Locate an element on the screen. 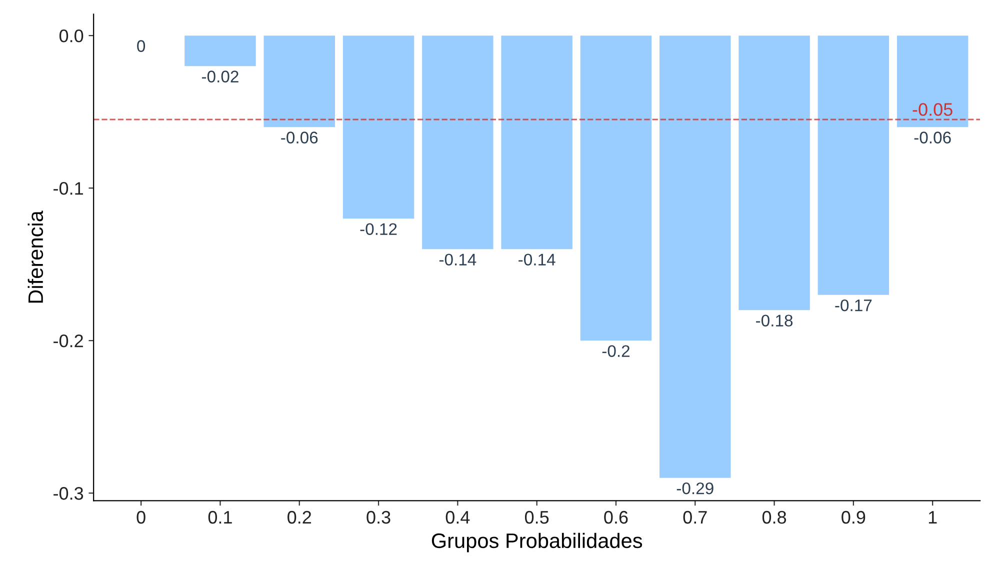 The height and width of the screenshot is (569, 985). x-tick-label: 0.4 is located at coordinates (458, 517).